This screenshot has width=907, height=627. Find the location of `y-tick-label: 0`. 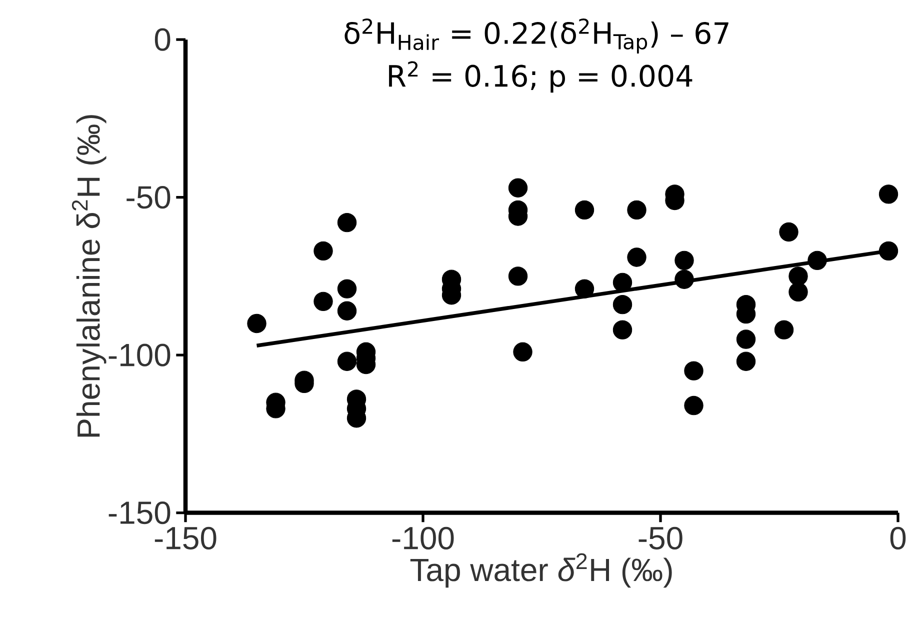

y-tick-label: 0 is located at coordinates (162, 39).